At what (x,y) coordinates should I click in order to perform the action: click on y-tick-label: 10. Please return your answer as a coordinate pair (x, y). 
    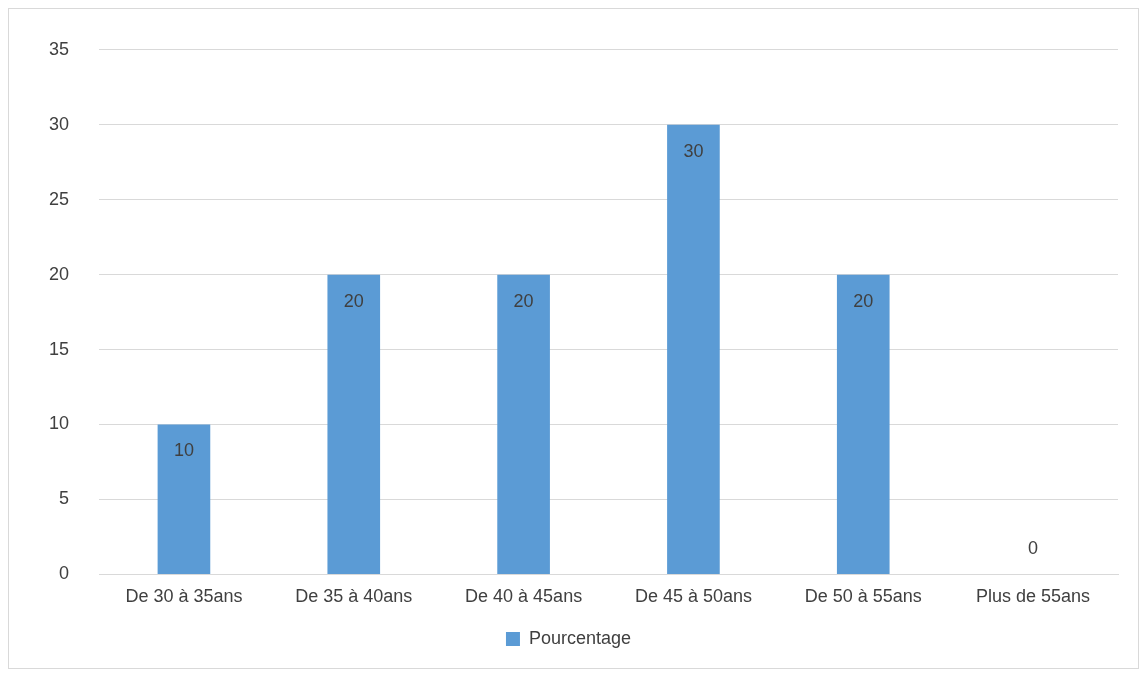
    Looking at the image, I should click on (59, 423).